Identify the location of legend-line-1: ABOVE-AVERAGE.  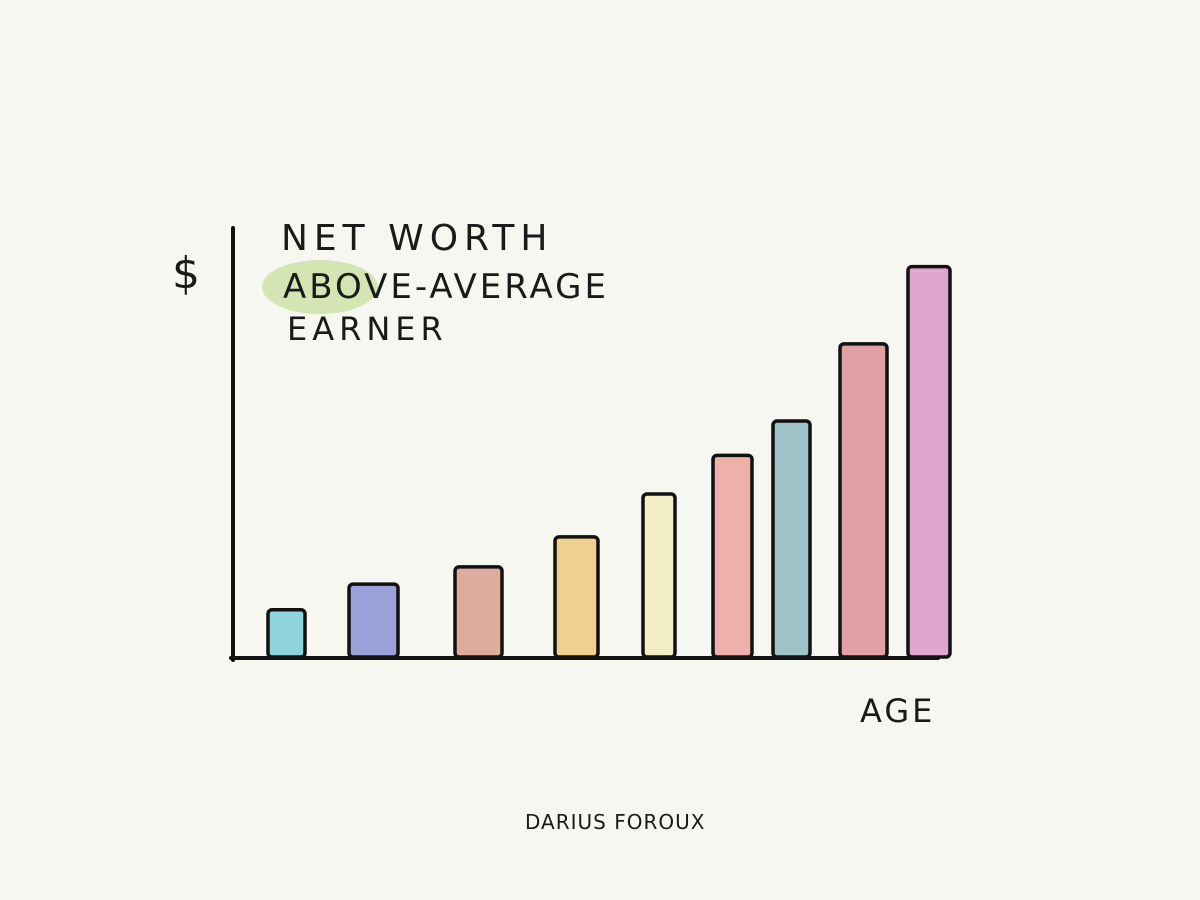
(446, 287).